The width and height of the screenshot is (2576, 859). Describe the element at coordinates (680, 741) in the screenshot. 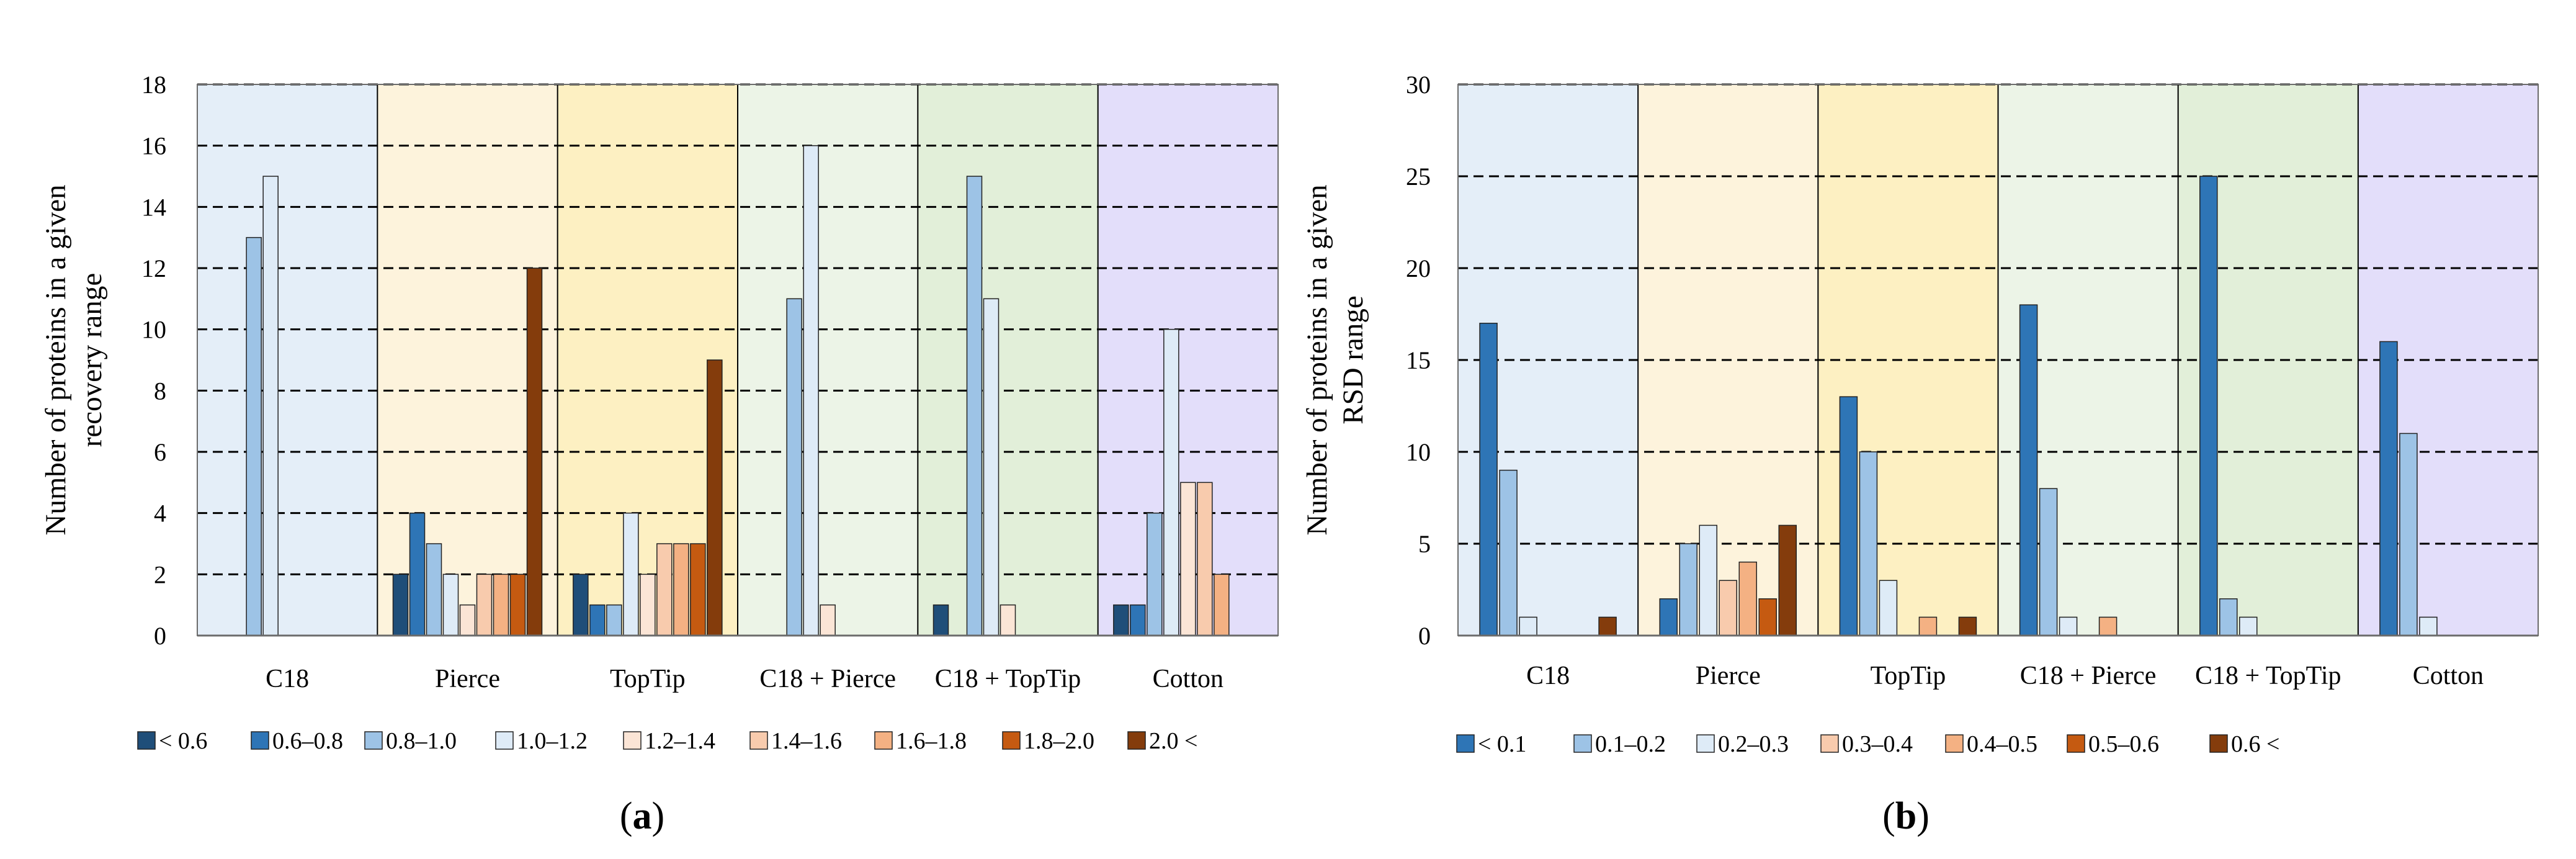

I see `chart-a-legend-label: 1.2–1.4` at that location.